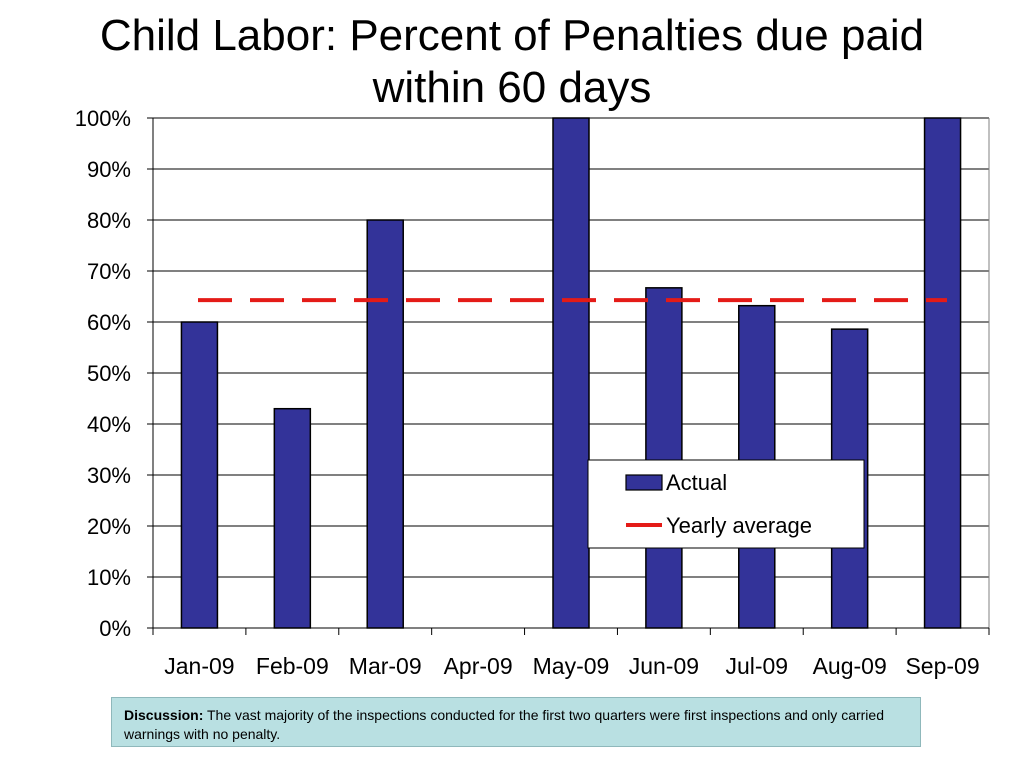 This screenshot has height=768, width=1024. Describe the element at coordinates (664, 666) in the screenshot. I see `x-tick-label: Jun-09` at that location.